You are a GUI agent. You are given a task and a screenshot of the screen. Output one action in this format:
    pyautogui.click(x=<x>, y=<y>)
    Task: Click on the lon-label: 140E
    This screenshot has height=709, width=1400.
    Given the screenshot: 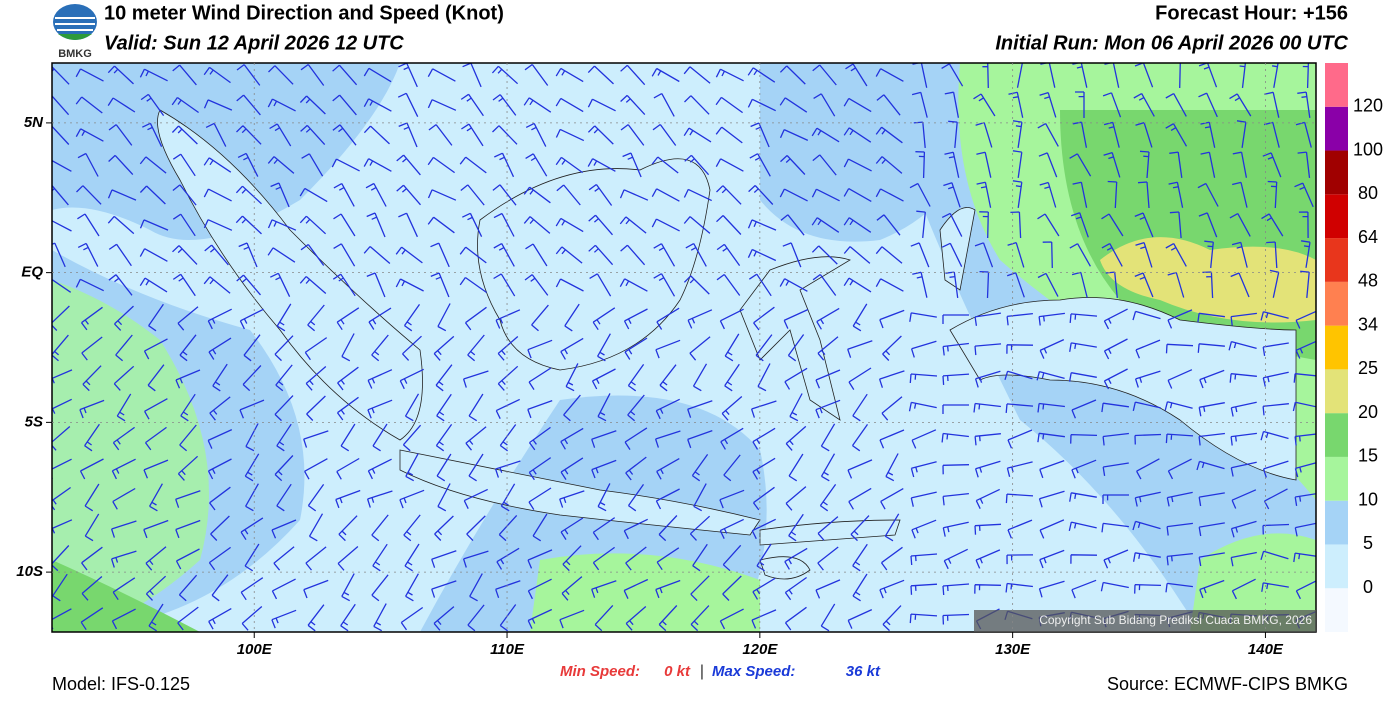 What is the action you would take?
    pyautogui.click(x=1266, y=649)
    